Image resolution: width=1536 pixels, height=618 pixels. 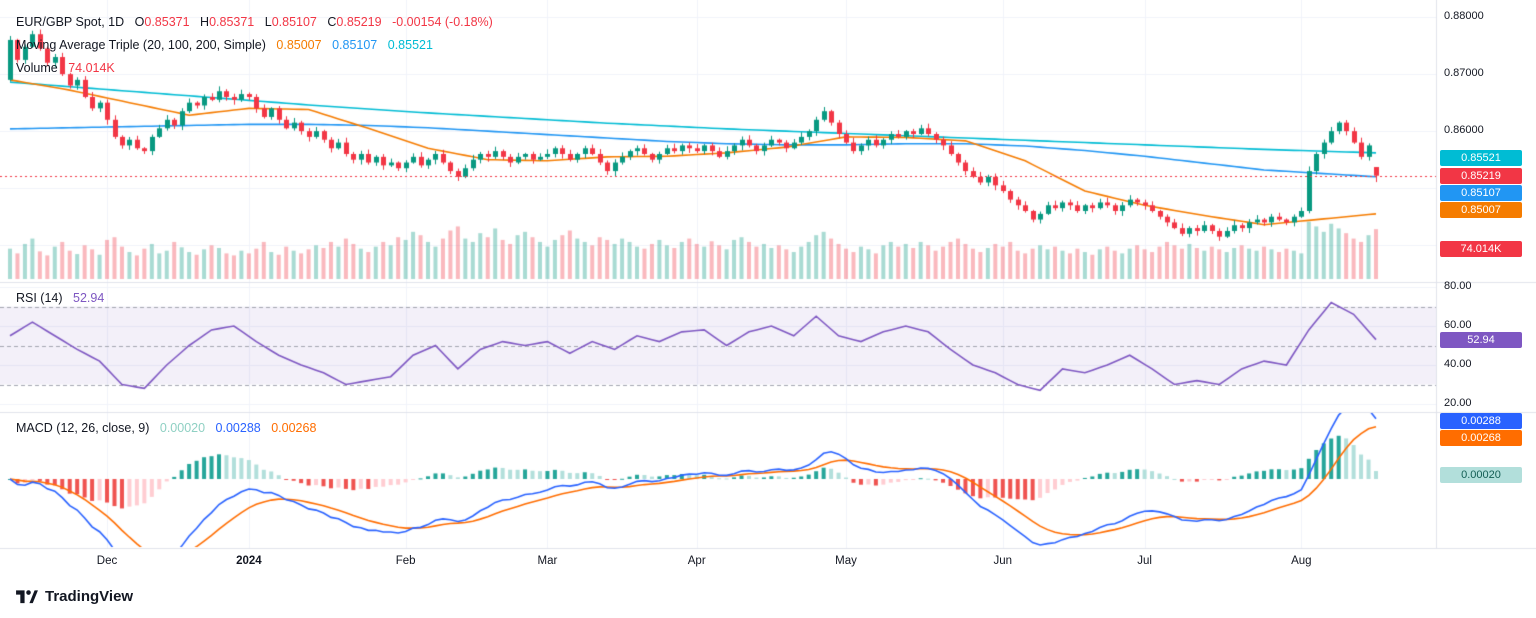 I want to click on legend-rsi: RSI (14) 52.94, so click(x=63, y=298).